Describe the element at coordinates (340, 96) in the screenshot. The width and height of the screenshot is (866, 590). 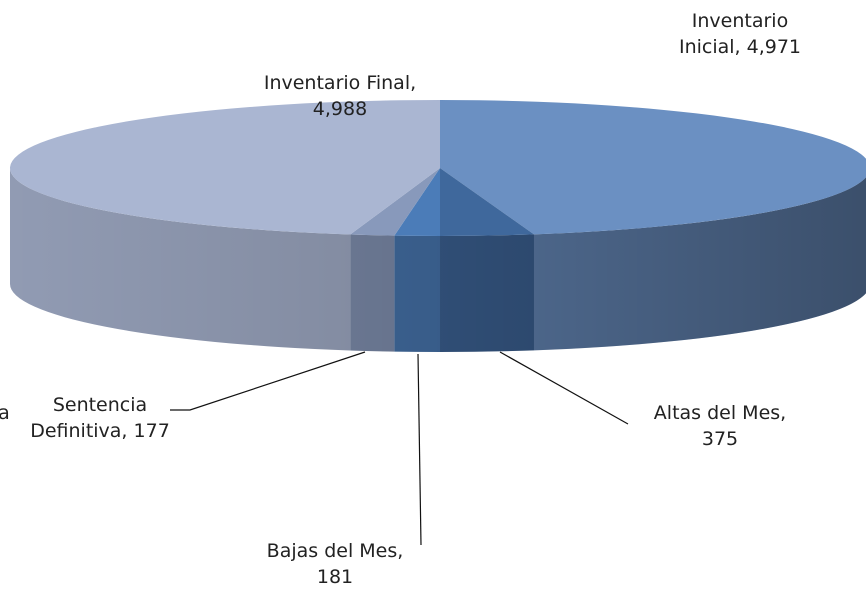
I see `data-label: Inventario Final, 4,988` at that location.